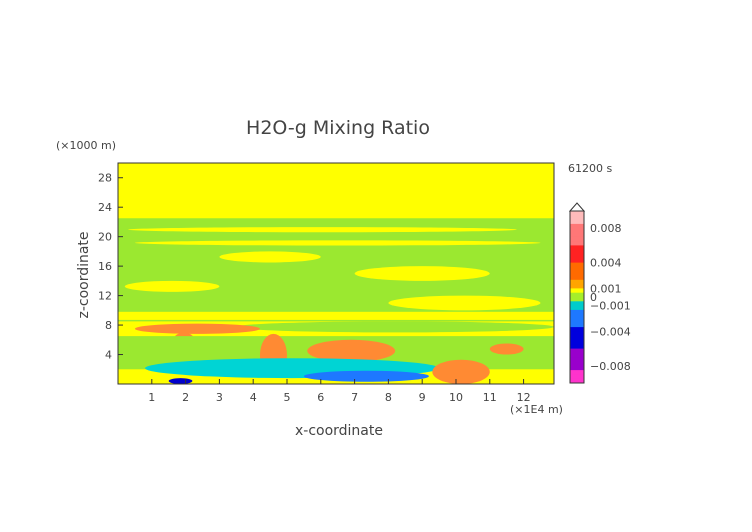  What do you see at coordinates (536, 409) in the screenshot?
I see `x-unit-label: (×1E4 m)` at bounding box center [536, 409].